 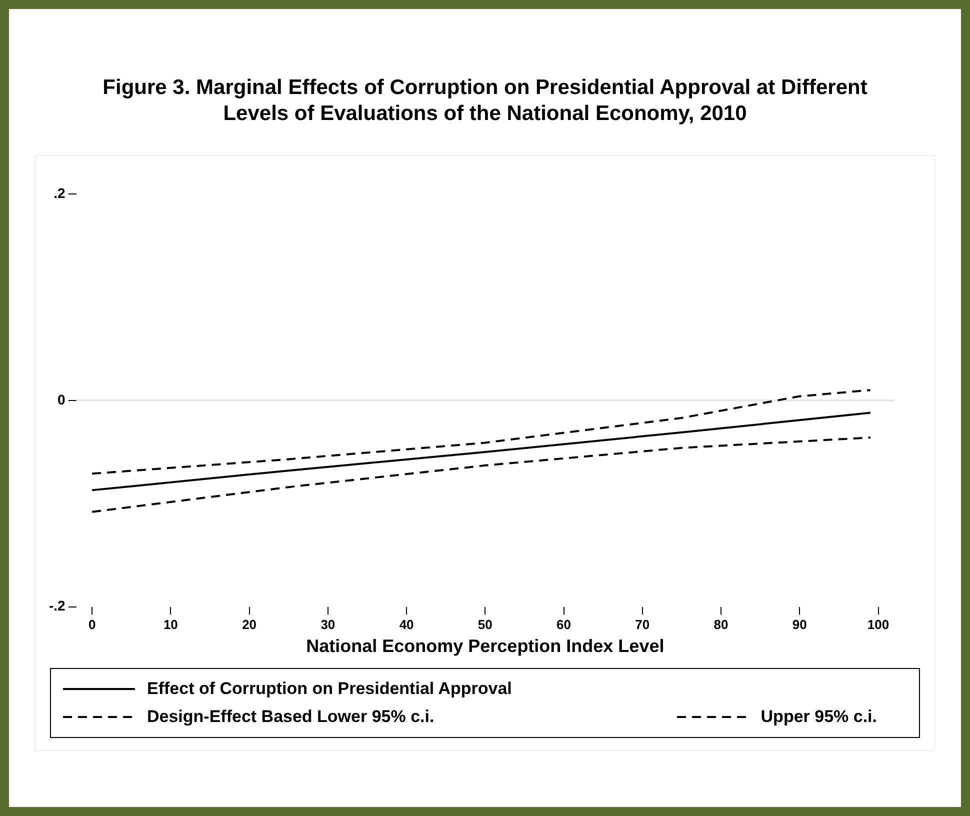 What do you see at coordinates (878, 624) in the screenshot?
I see `x-tick-label: 100` at bounding box center [878, 624].